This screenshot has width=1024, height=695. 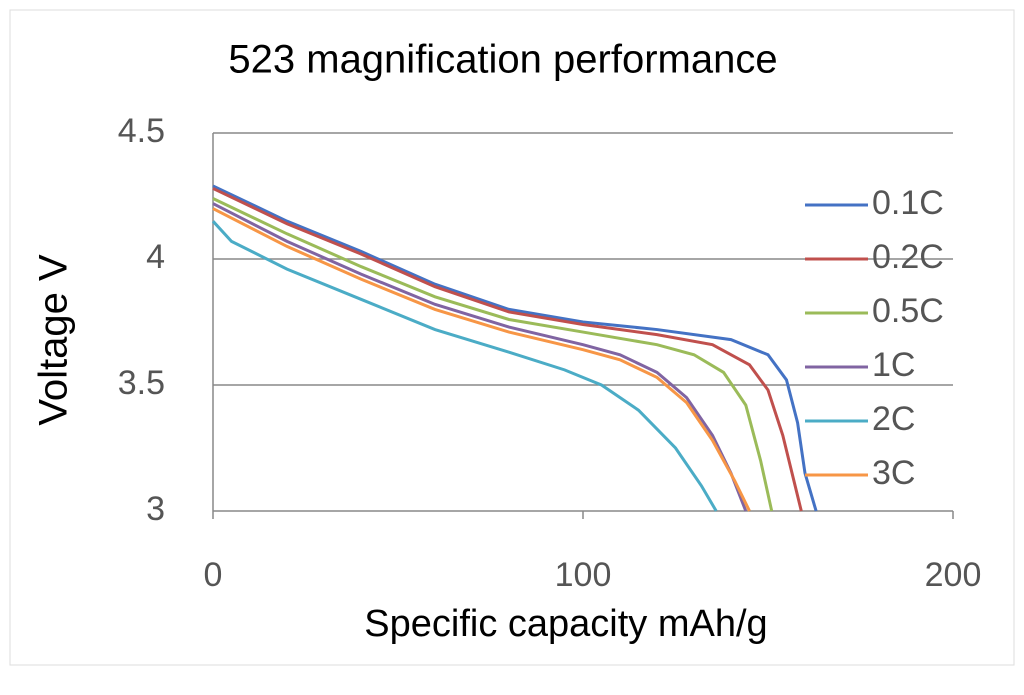 I want to click on legend-label: 0.1C, so click(x=908, y=203).